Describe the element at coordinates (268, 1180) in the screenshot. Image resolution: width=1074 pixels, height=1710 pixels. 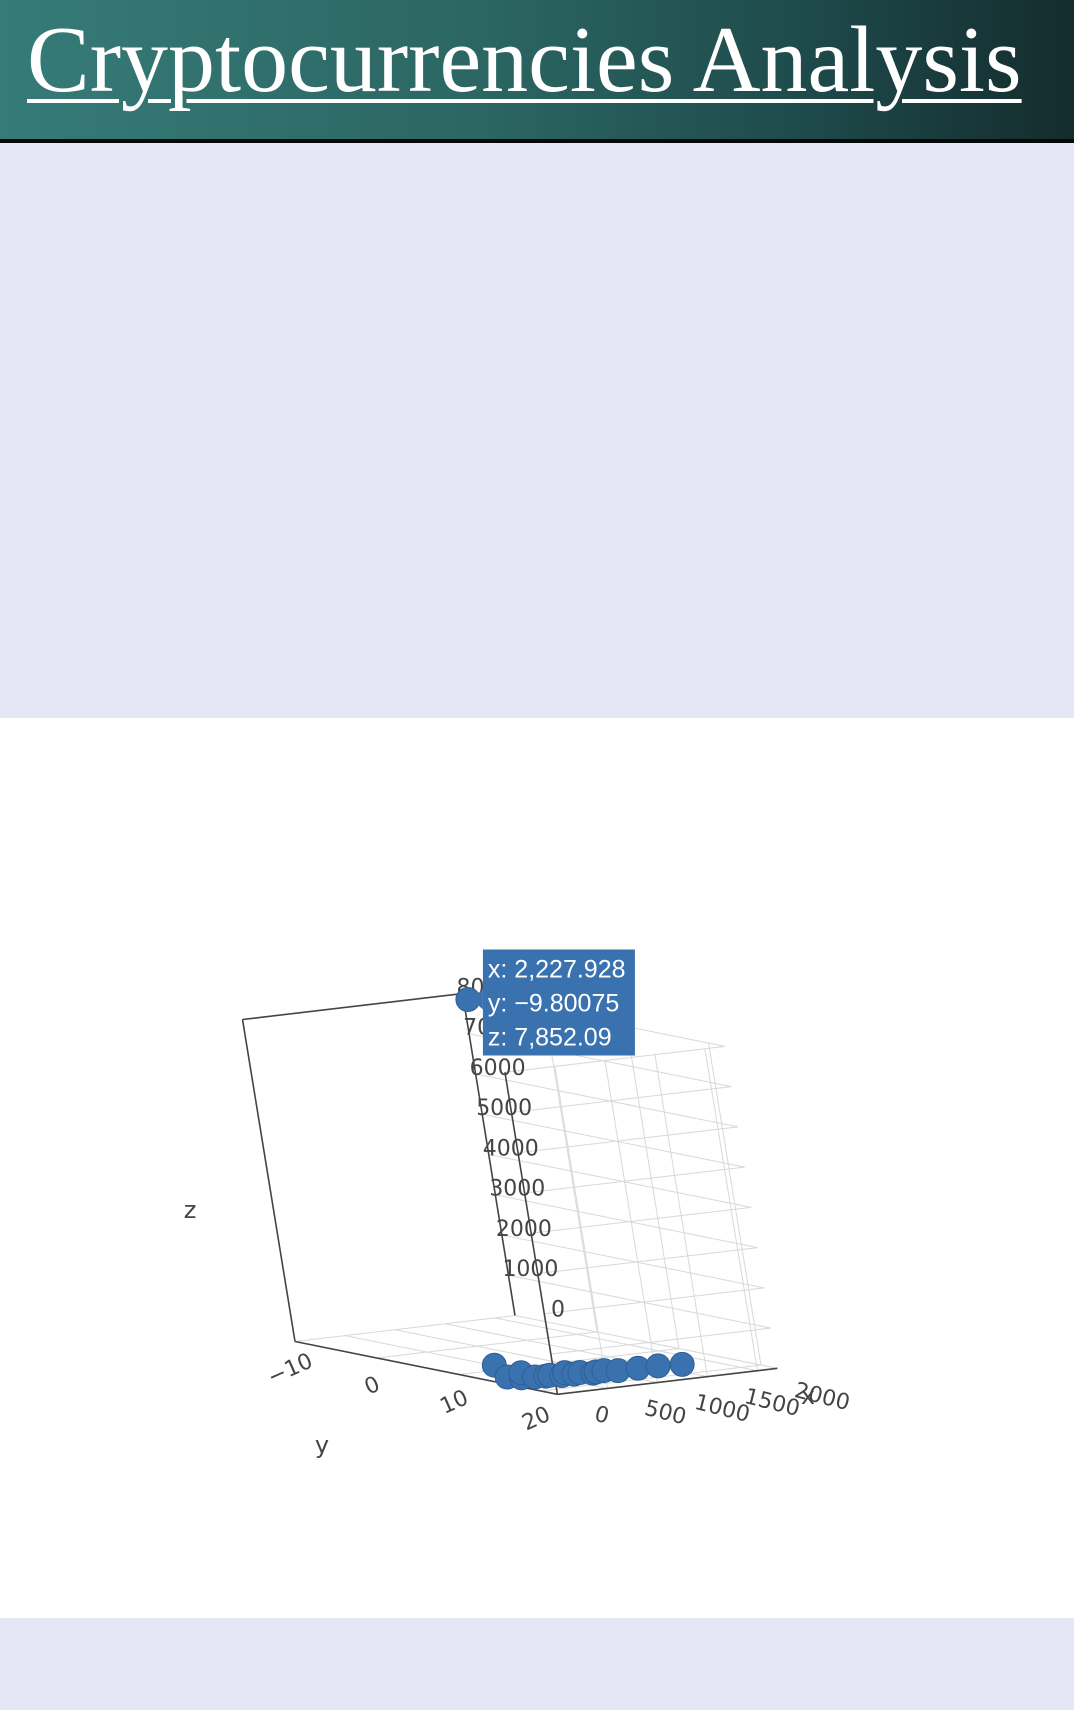
I see `z-axis-line` at that location.